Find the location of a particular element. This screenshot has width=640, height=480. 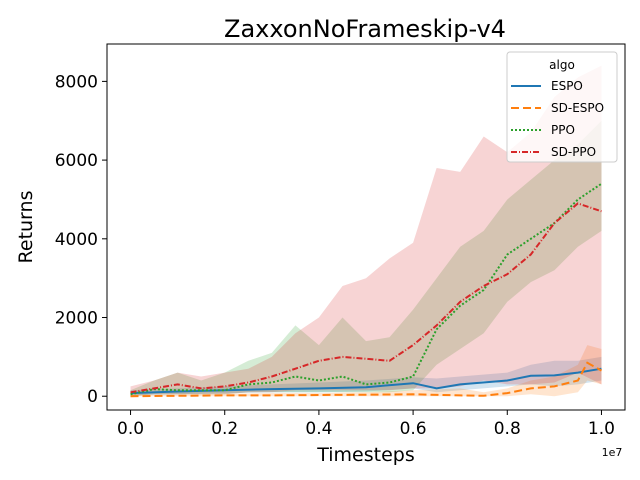

legend: algo ESPO SD-ESPO PPO SD-PPO is located at coordinates (562, 107).